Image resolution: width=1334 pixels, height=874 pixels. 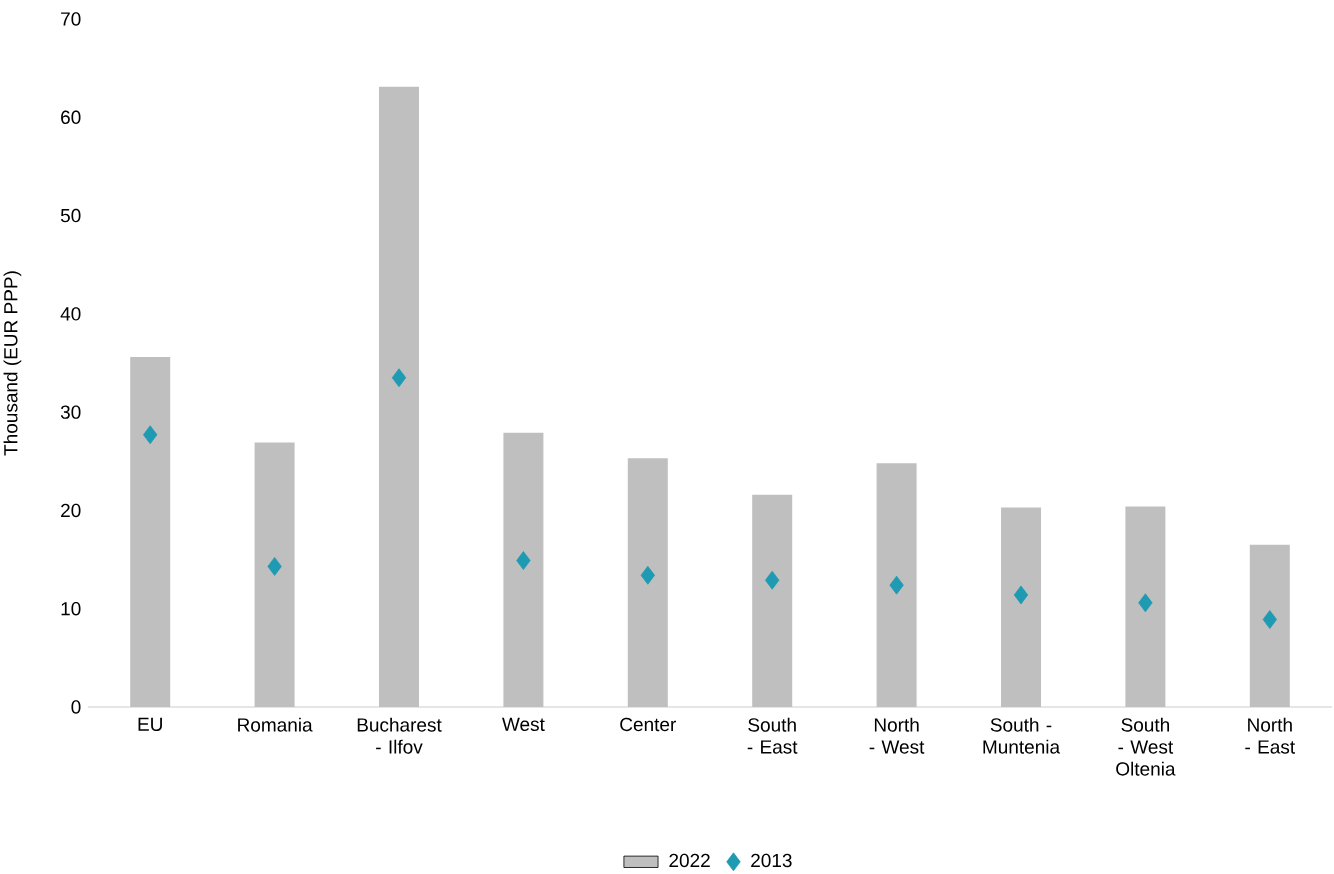 What do you see at coordinates (71, 117) in the screenshot?
I see `y-tick-label: 60` at bounding box center [71, 117].